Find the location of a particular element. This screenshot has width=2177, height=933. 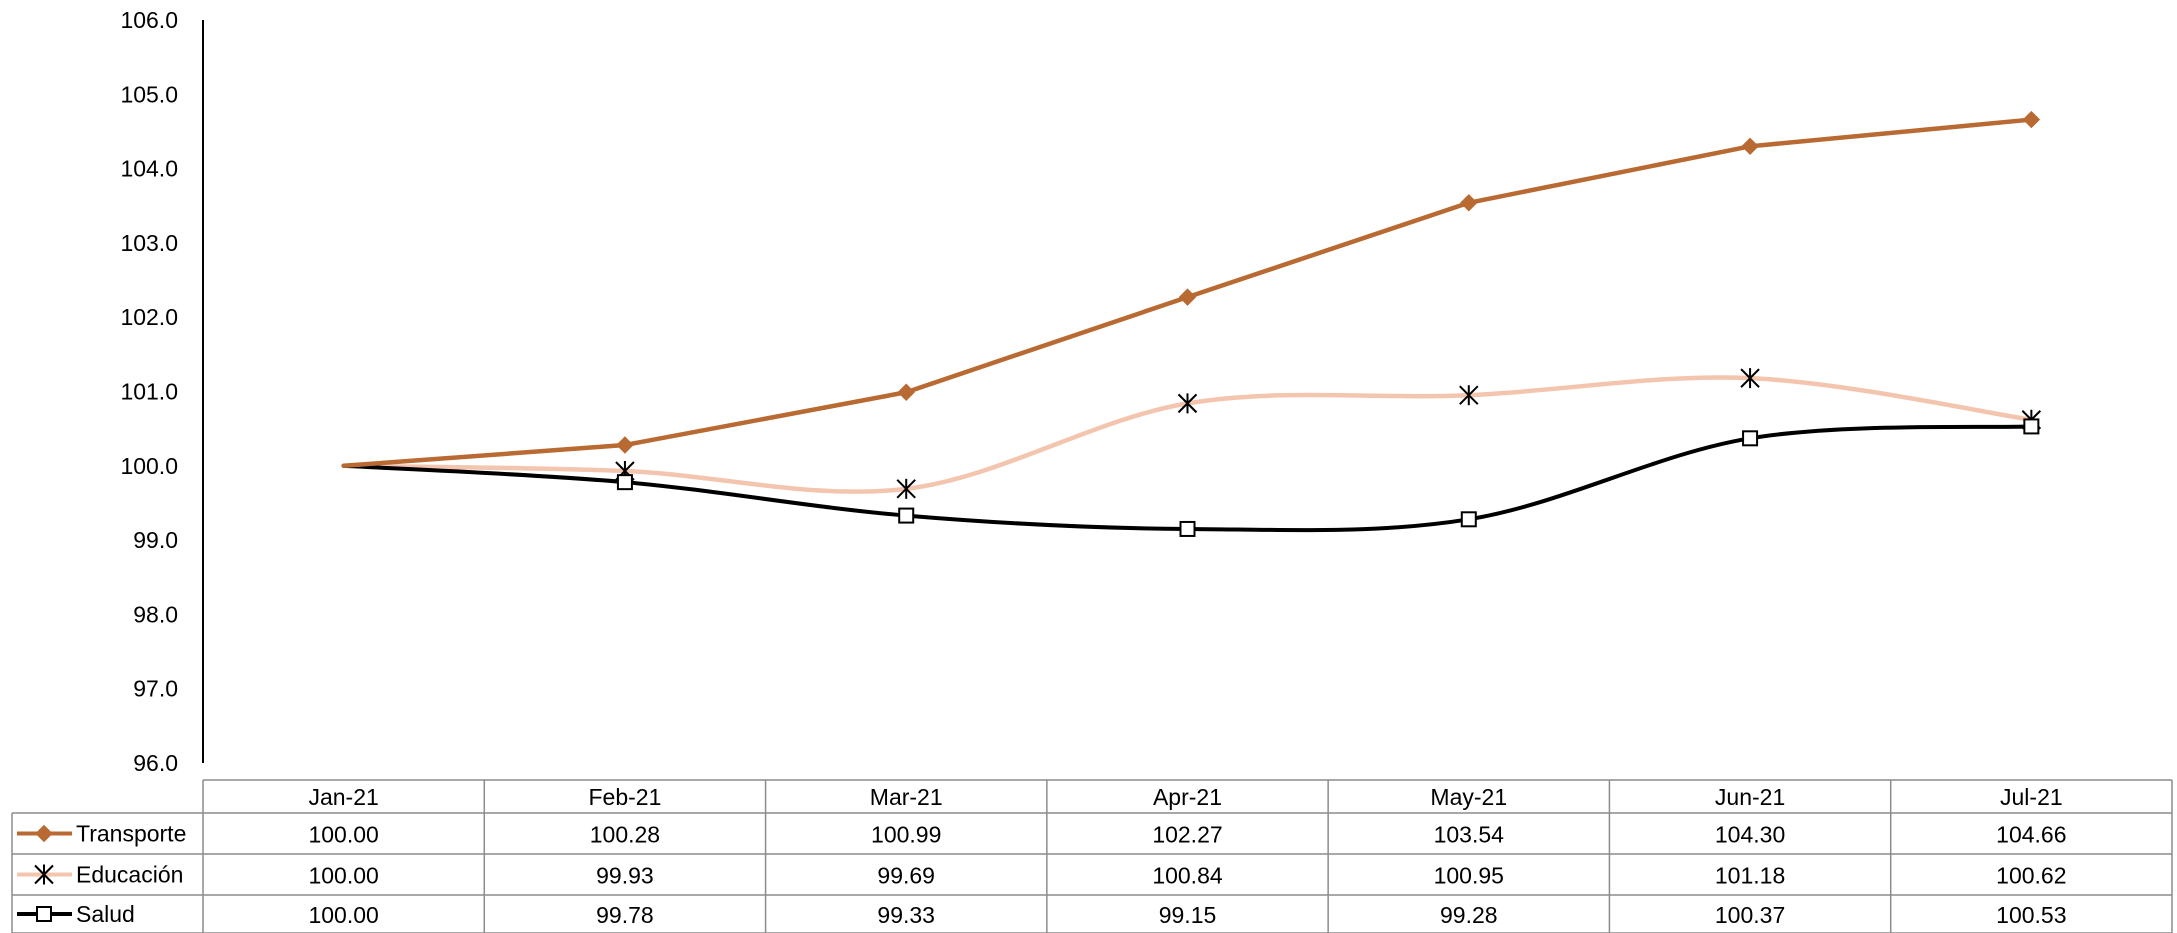

data-label: 104.66 is located at coordinates (2031, 835).